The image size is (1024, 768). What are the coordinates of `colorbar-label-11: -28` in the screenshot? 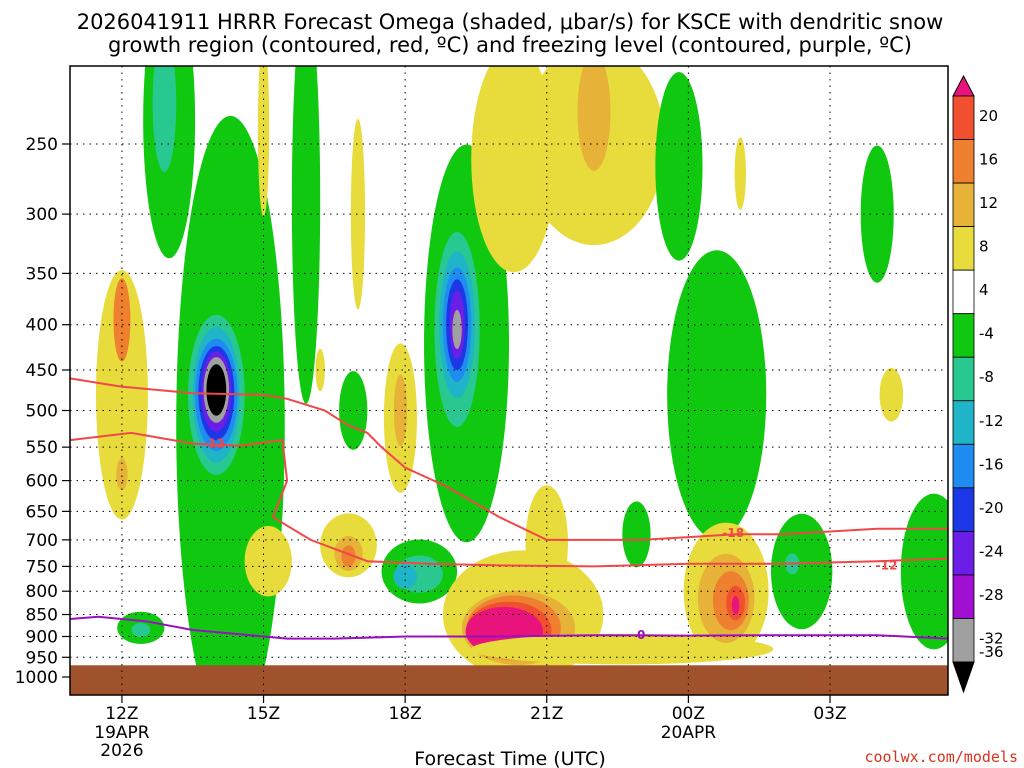 It's located at (991, 595).